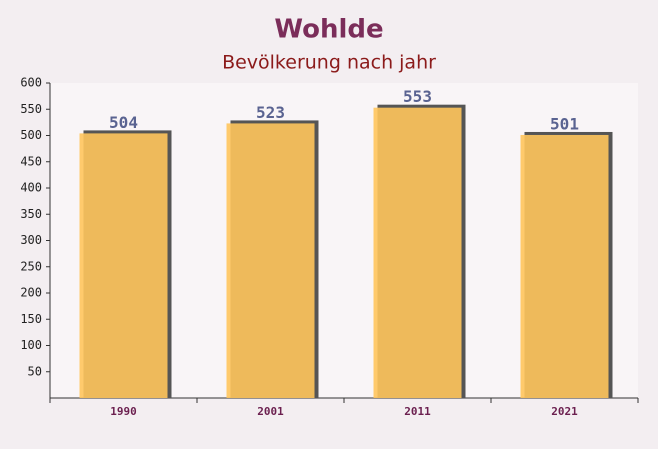 This screenshot has width=658, height=449. What do you see at coordinates (31, 135) in the screenshot?
I see `y-tick-label: 500` at bounding box center [31, 135].